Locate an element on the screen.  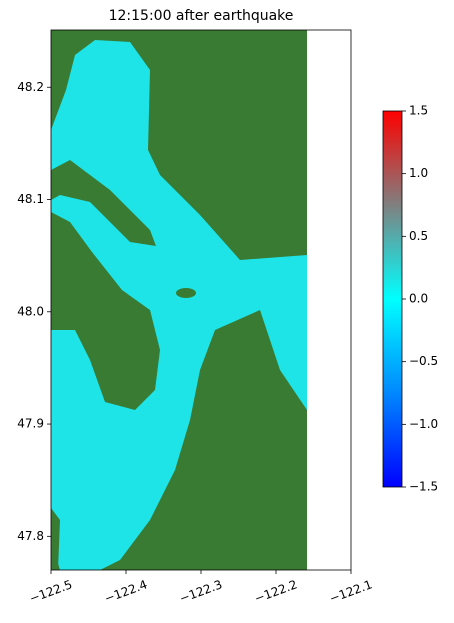
x-tick-label: −122.5 is located at coordinates (51, 591).